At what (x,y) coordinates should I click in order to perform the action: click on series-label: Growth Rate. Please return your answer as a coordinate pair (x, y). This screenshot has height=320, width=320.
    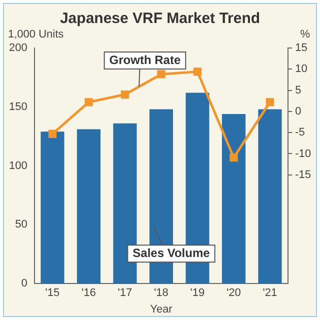
    Looking at the image, I should click on (145, 59).